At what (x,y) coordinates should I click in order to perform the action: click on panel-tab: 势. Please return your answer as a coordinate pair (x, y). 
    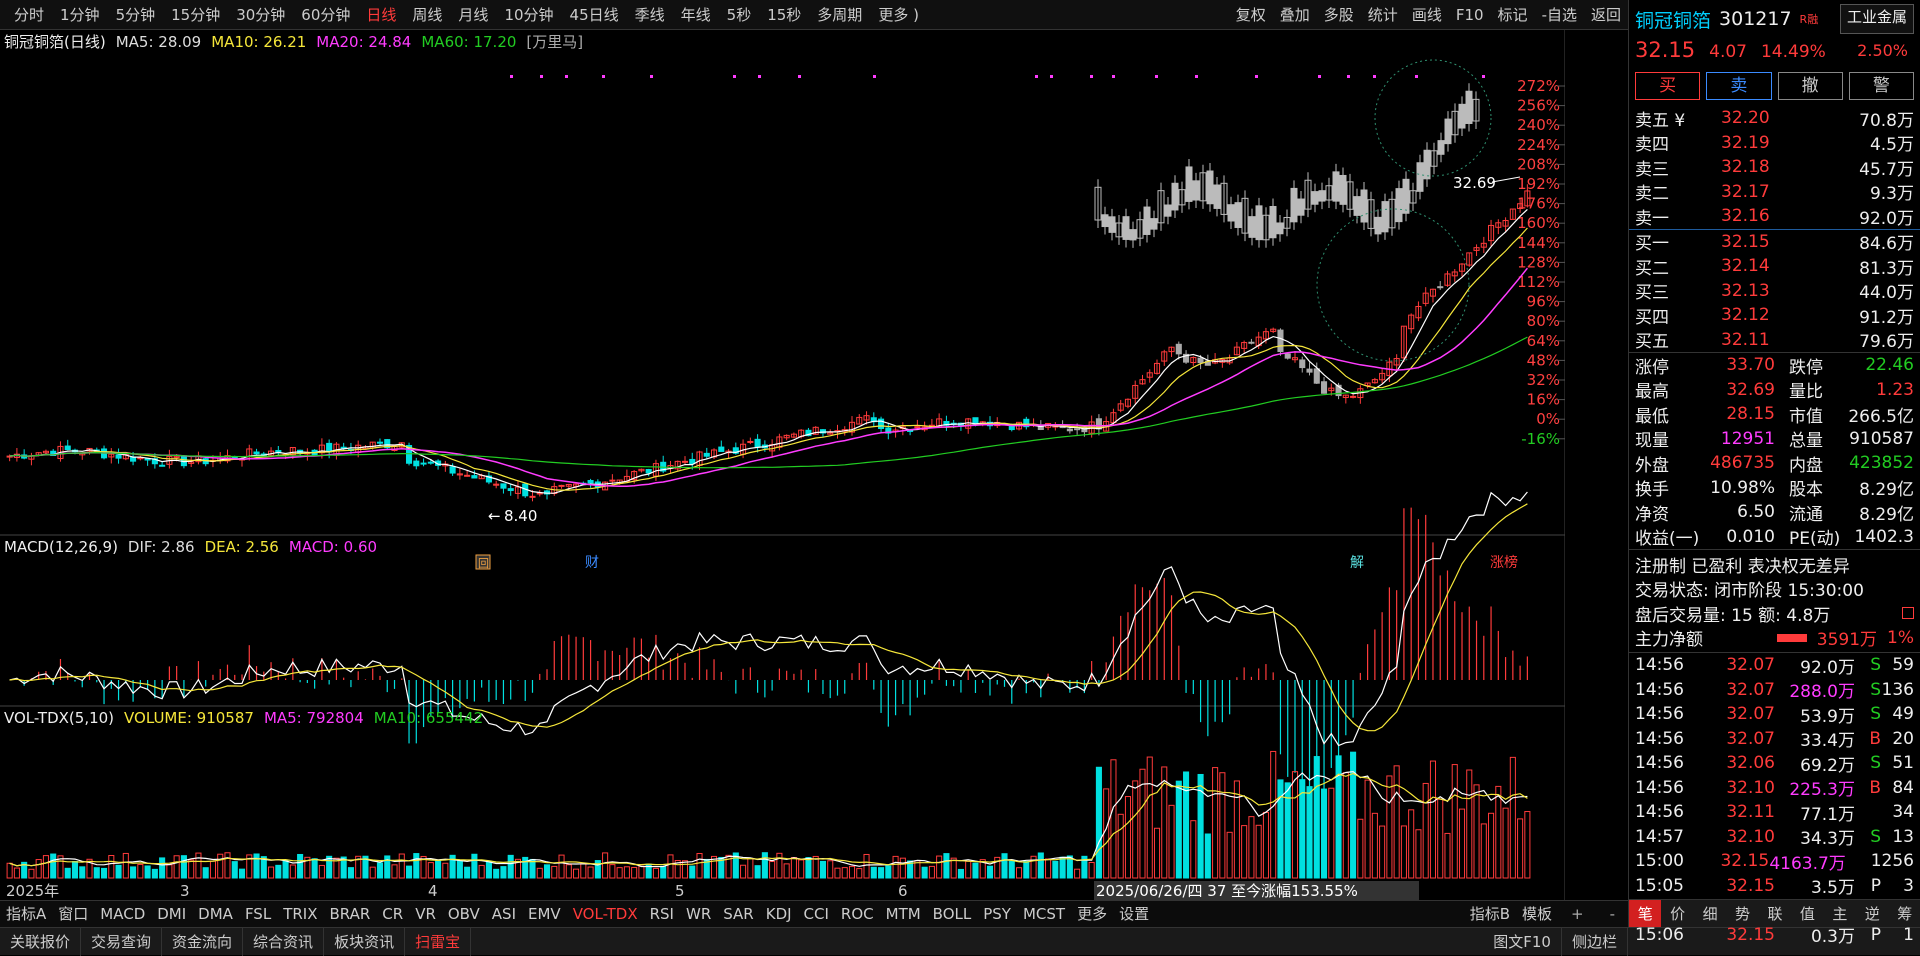
    Looking at the image, I should click on (1742, 913).